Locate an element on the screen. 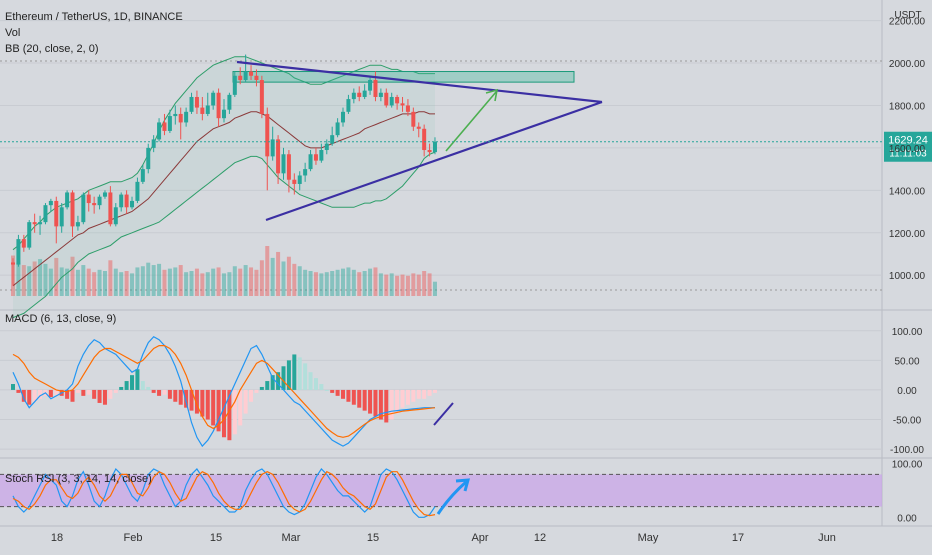  bollinger-legend: BB (20, close, 2, 0) is located at coordinates (52, 49).